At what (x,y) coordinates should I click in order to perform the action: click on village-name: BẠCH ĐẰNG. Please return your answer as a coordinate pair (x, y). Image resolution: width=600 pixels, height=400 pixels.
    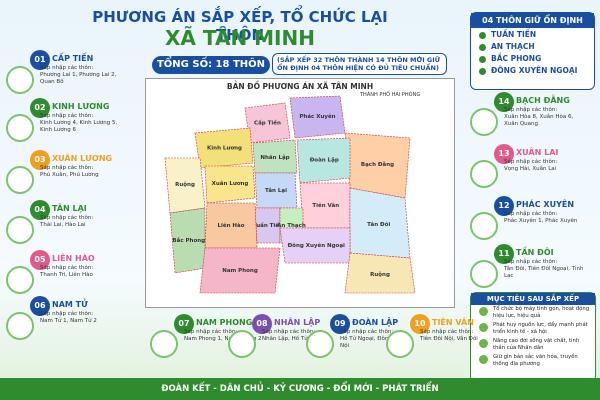
    Looking at the image, I should click on (543, 100).